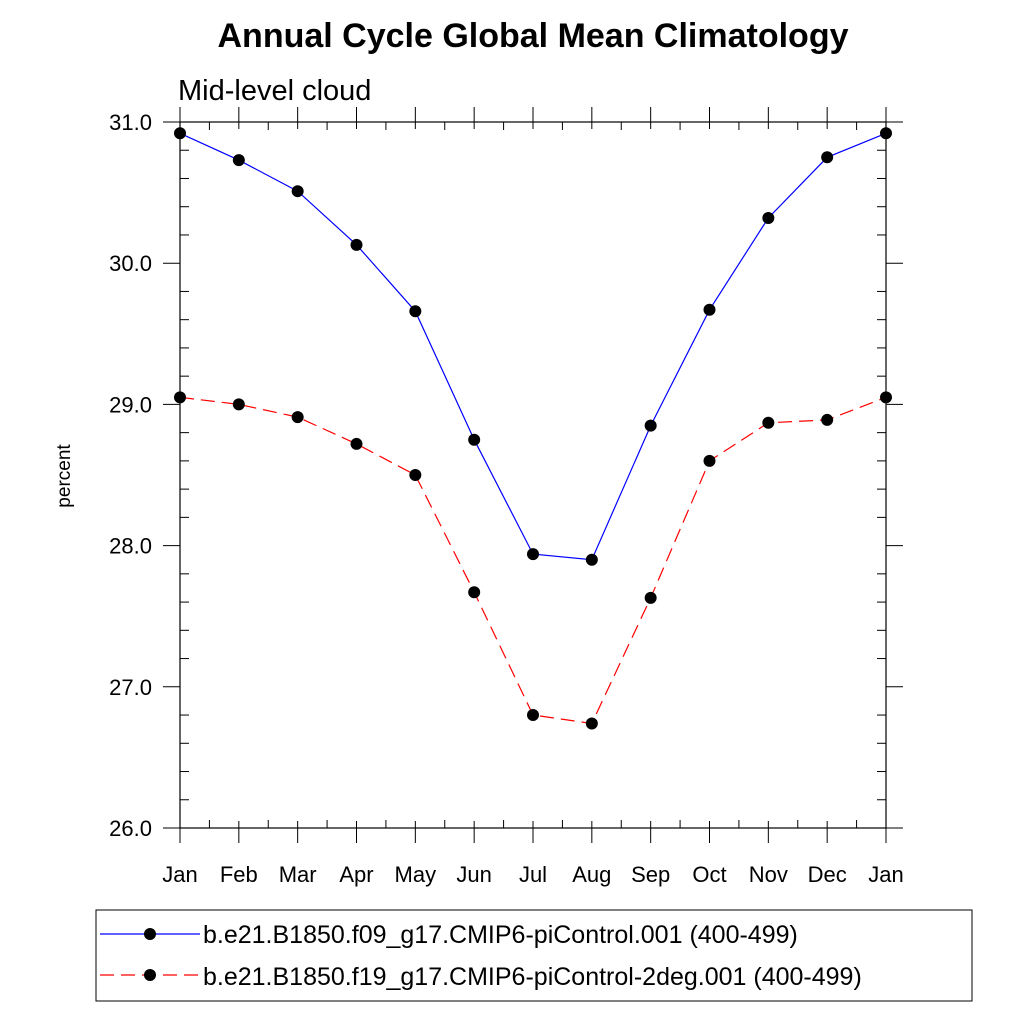 This screenshot has width=1024, height=1024. I want to click on x-tick-label: Feb, so click(239, 874).